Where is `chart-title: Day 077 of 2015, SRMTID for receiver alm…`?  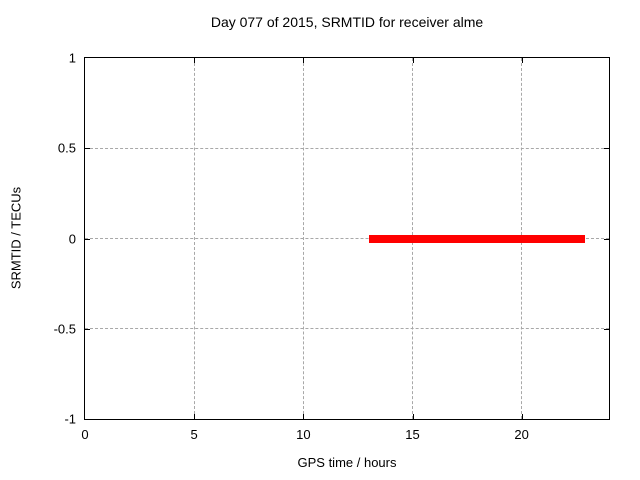
chart-title: Day 077 of 2015, SRMTID for receiver alm… is located at coordinates (347, 22).